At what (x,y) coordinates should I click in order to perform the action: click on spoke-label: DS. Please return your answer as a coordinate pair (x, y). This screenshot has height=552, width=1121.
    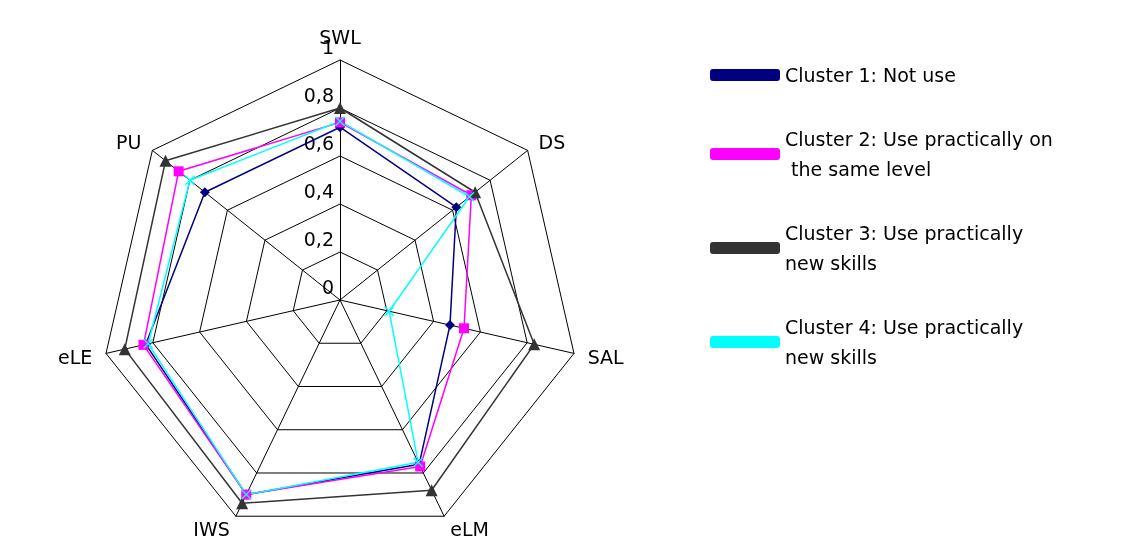
    Looking at the image, I should click on (552, 141).